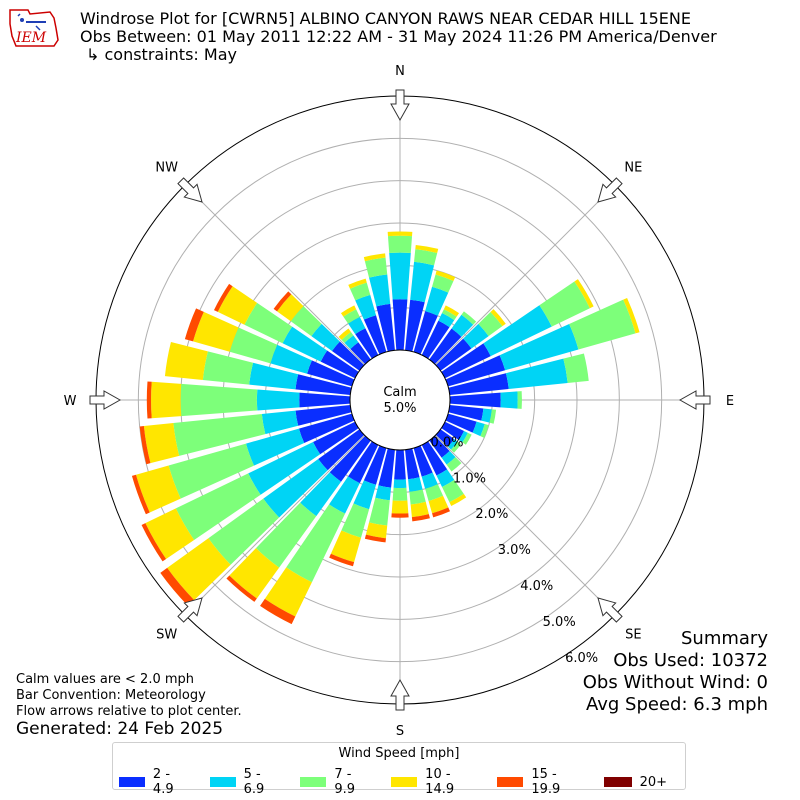  Describe the element at coordinates (514, 550) in the screenshot. I see `radial-tick-labels: 0.0% 1.0% 2.0% 3.0% 4.0% 5.0% 6.0%` at that location.